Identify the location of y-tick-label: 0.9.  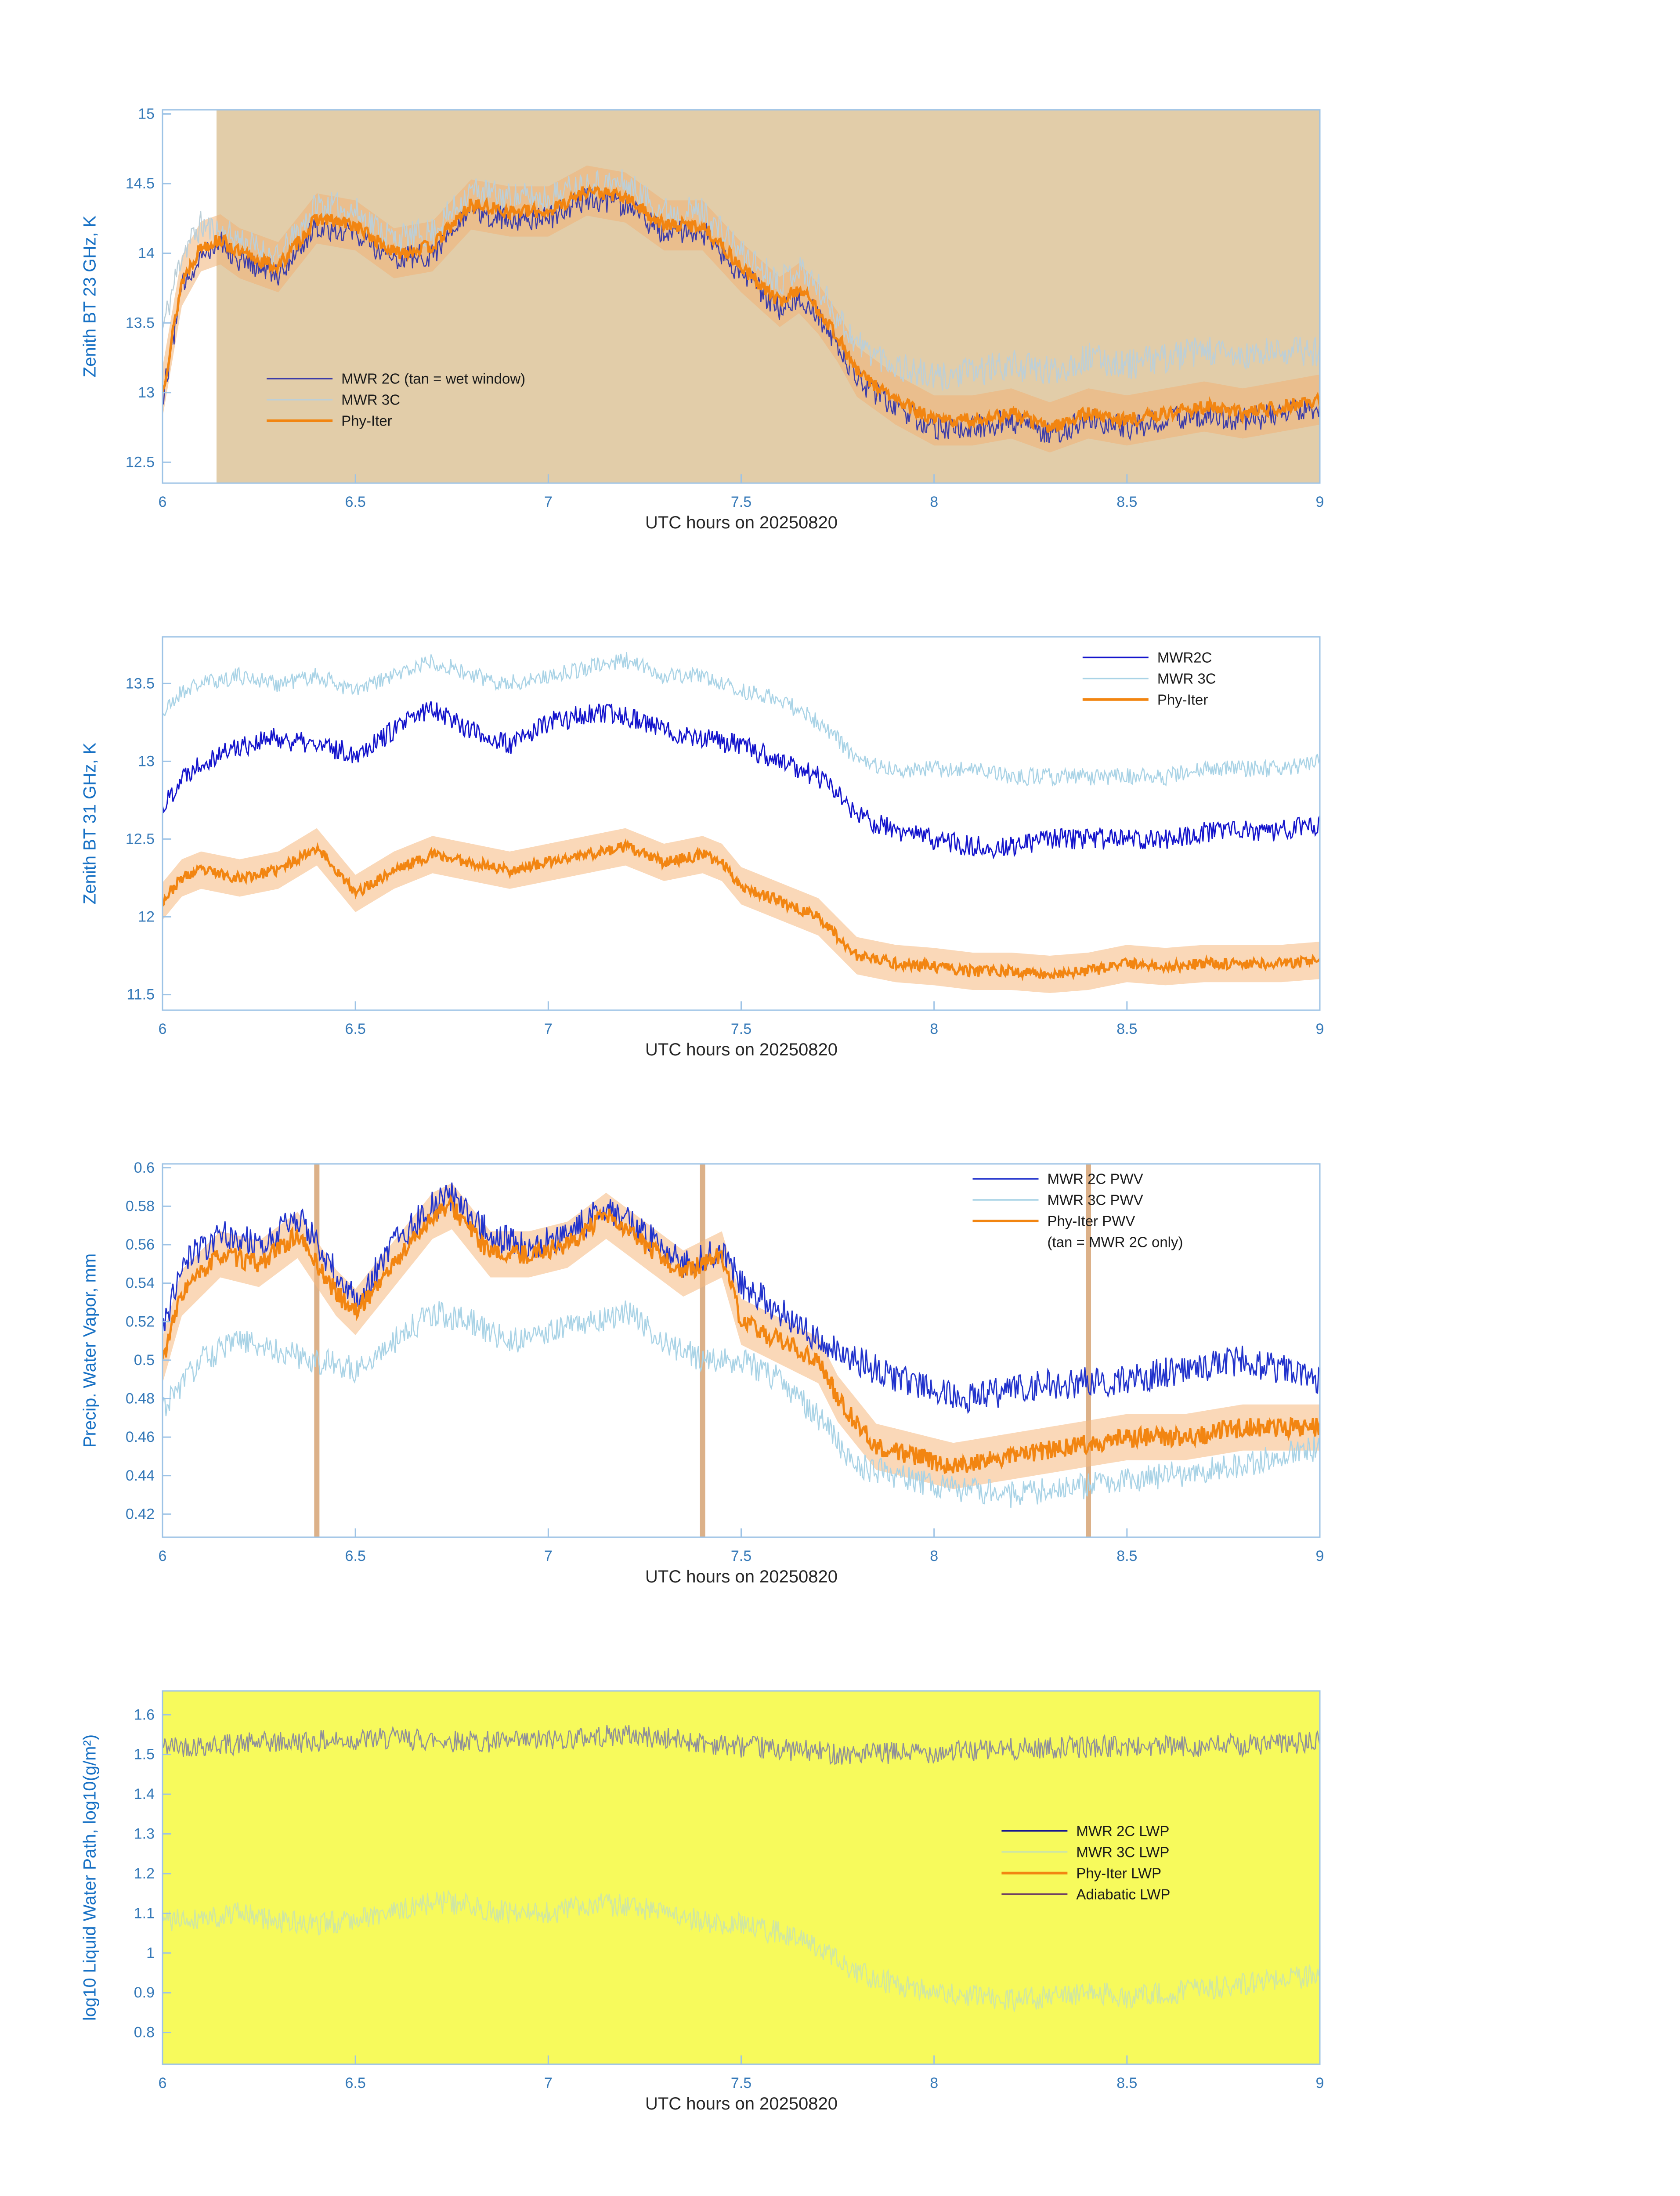
(144, 1992).